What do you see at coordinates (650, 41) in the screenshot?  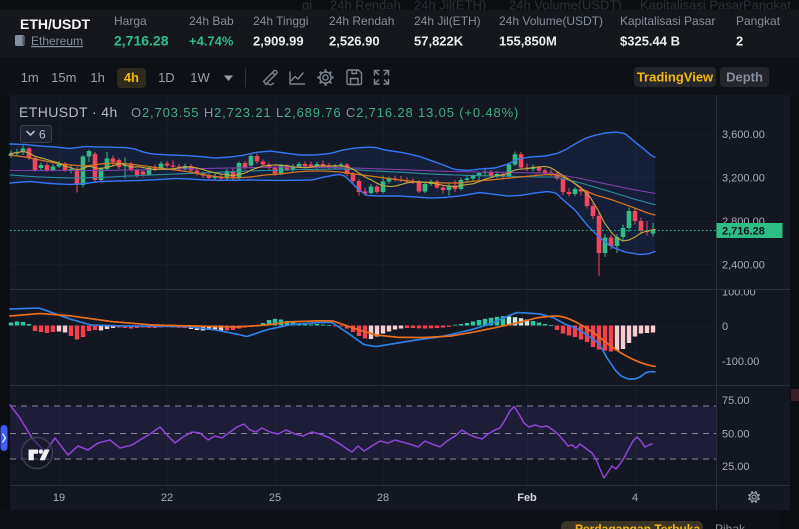 I see `svg-text: $325.44 B` at bounding box center [650, 41].